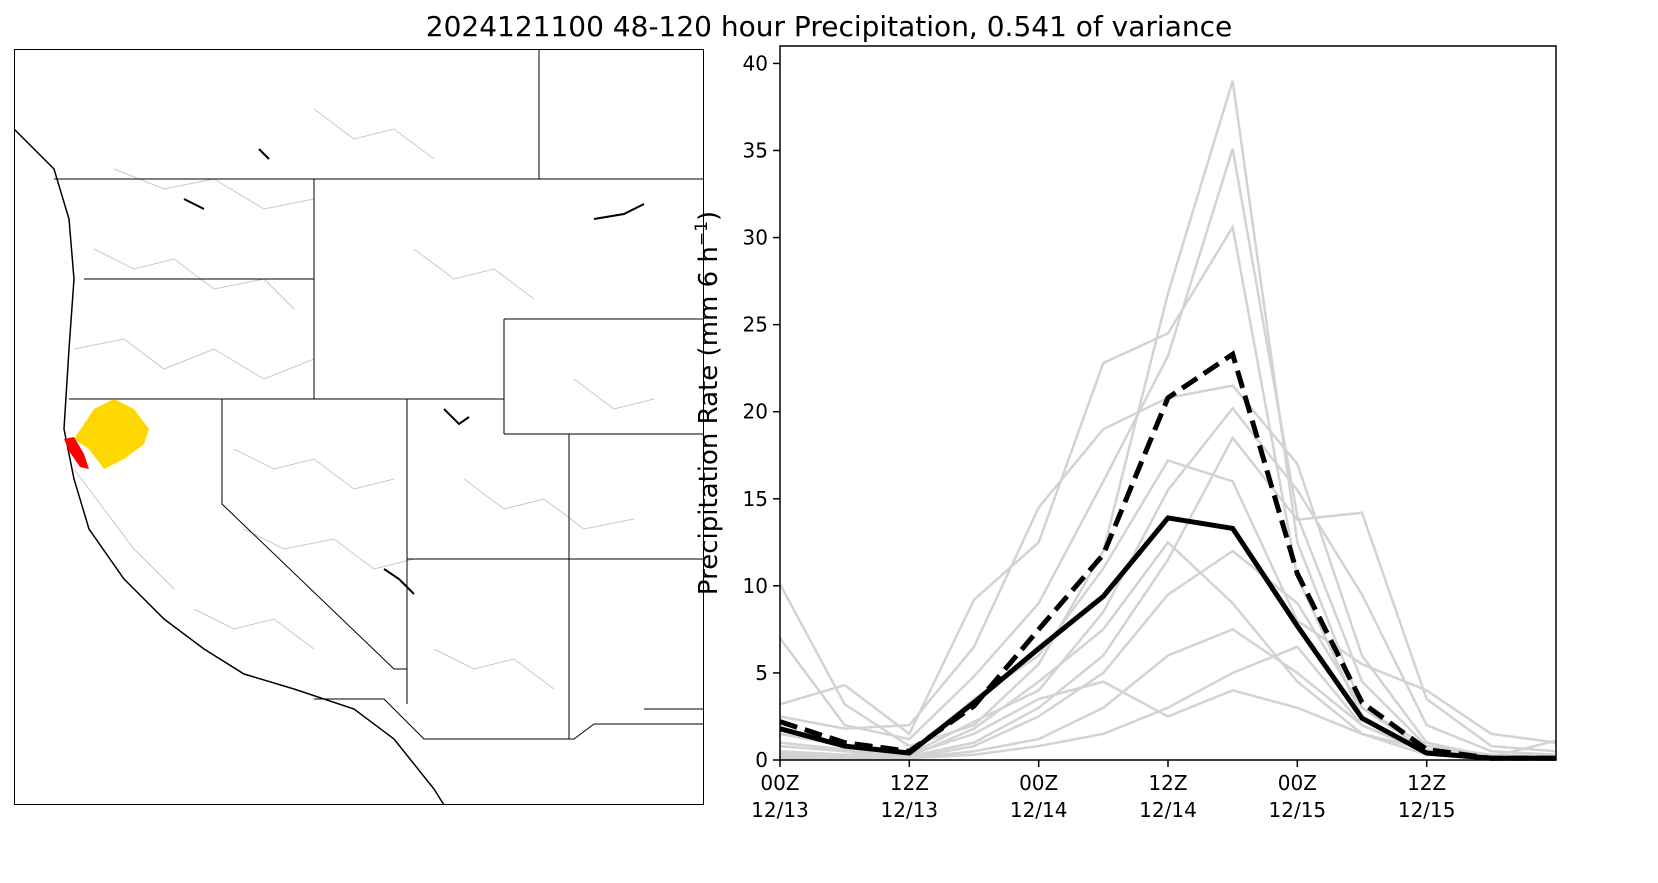 This screenshot has width=1658, height=883. What do you see at coordinates (761, 673) in the screenshot?
I see `y-tick-label: 5` at bounding box center [761, 673].